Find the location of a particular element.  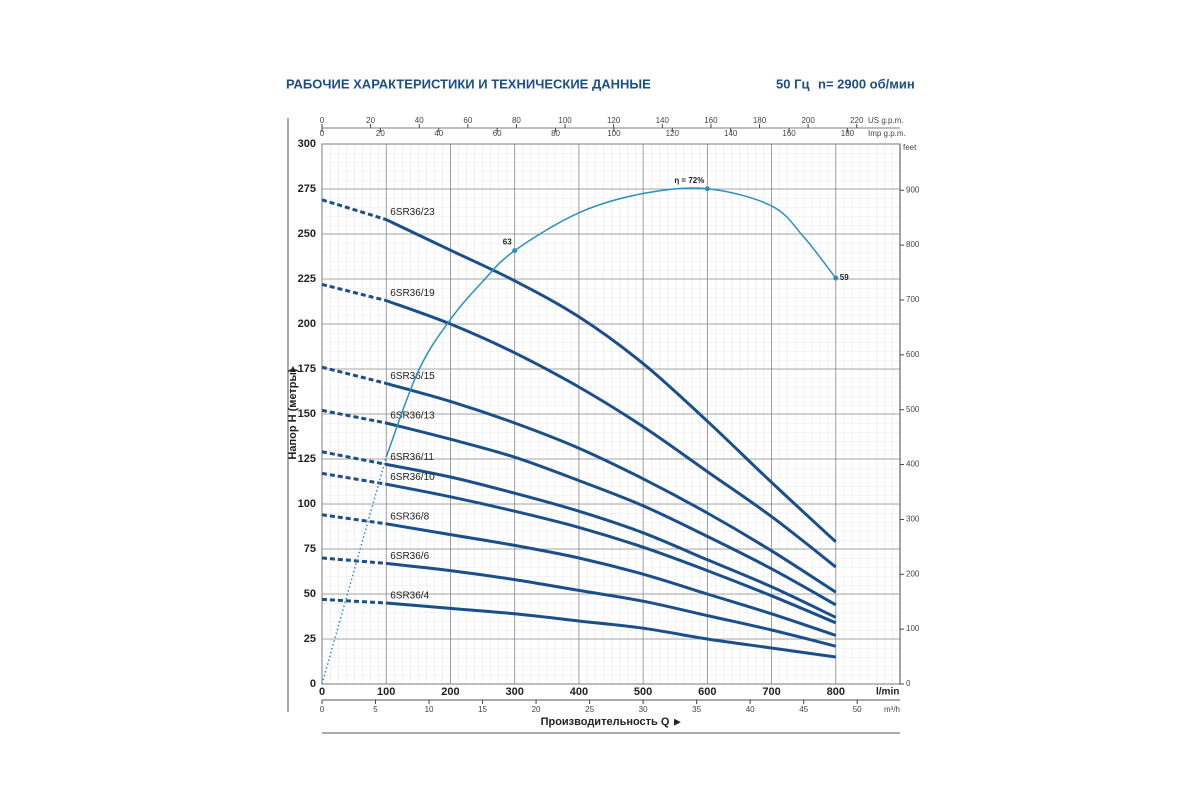

y-tick-label: 75 is located at coordinates (310, 549).